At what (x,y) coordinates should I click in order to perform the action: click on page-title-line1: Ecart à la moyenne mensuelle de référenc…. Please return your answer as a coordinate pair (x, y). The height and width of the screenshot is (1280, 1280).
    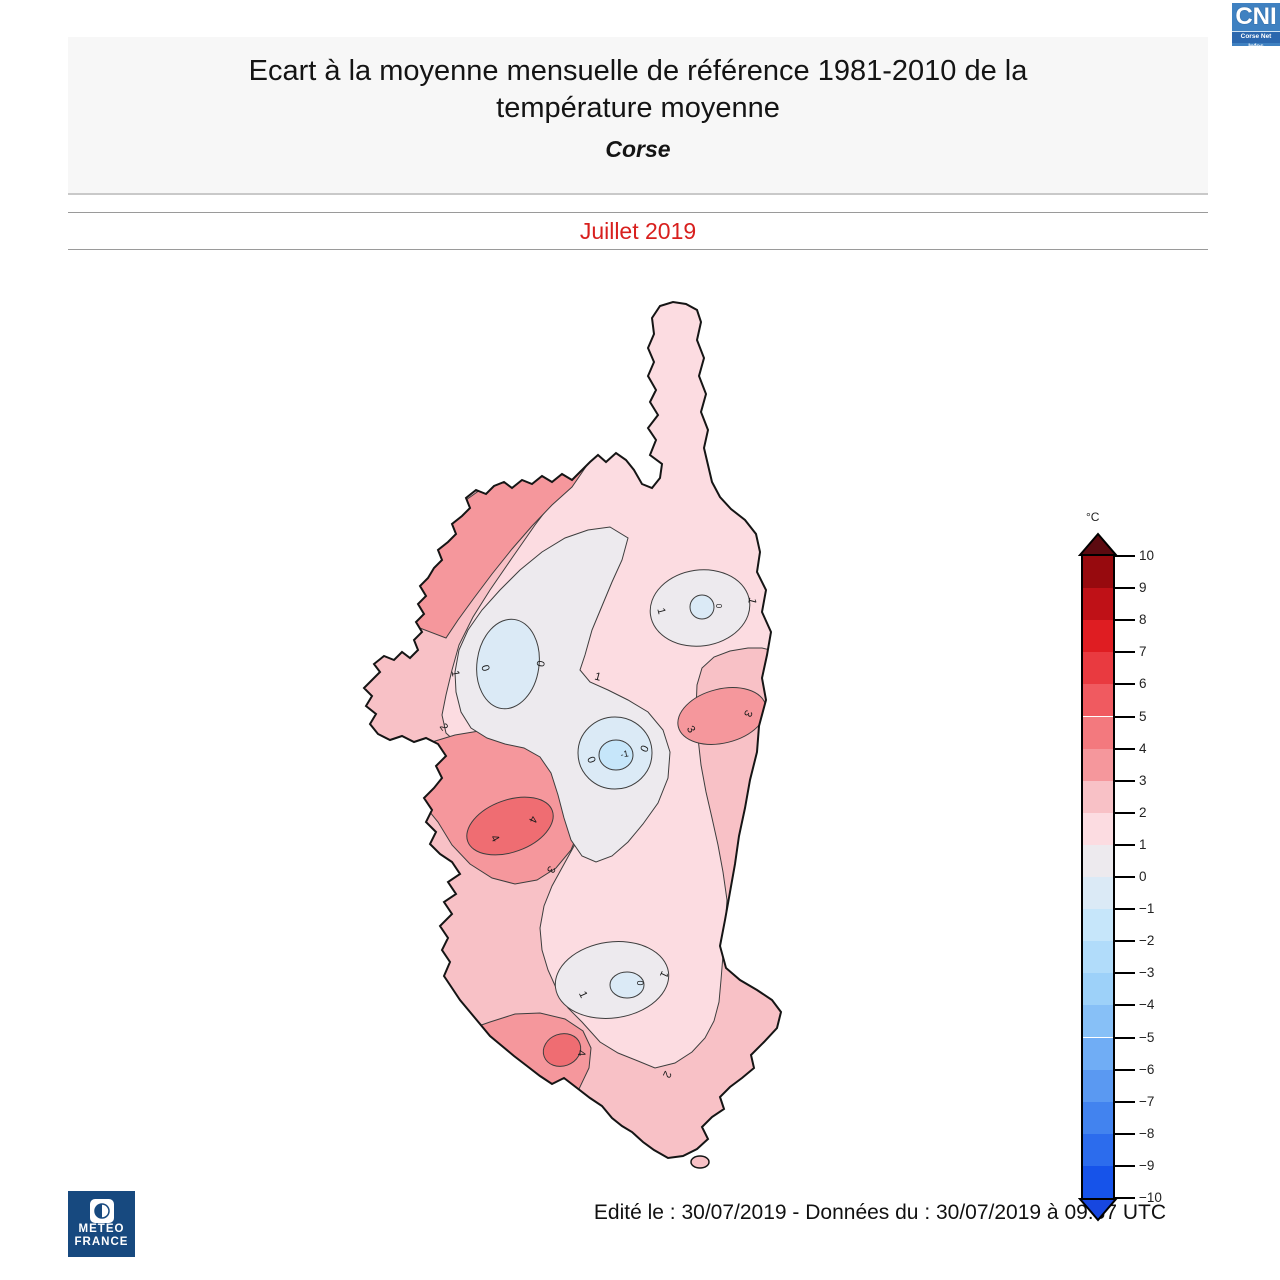
    Looking at the image, I should click on (638, 71).